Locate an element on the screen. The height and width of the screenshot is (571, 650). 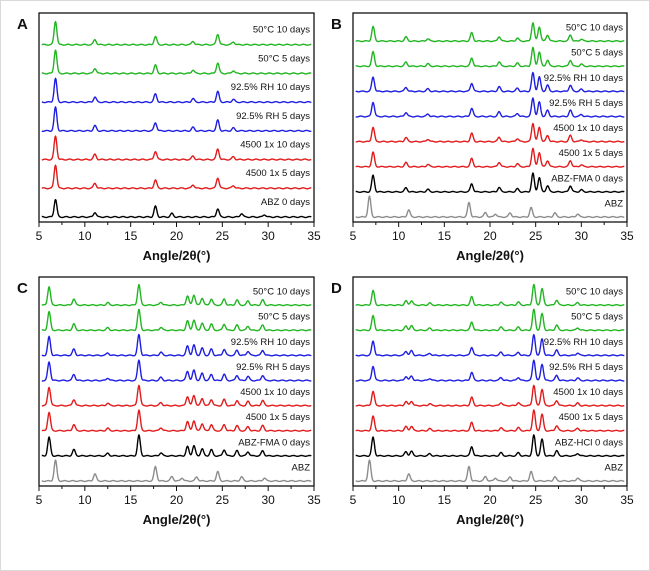
panel-letter: D is located at coordinates (336, 288).